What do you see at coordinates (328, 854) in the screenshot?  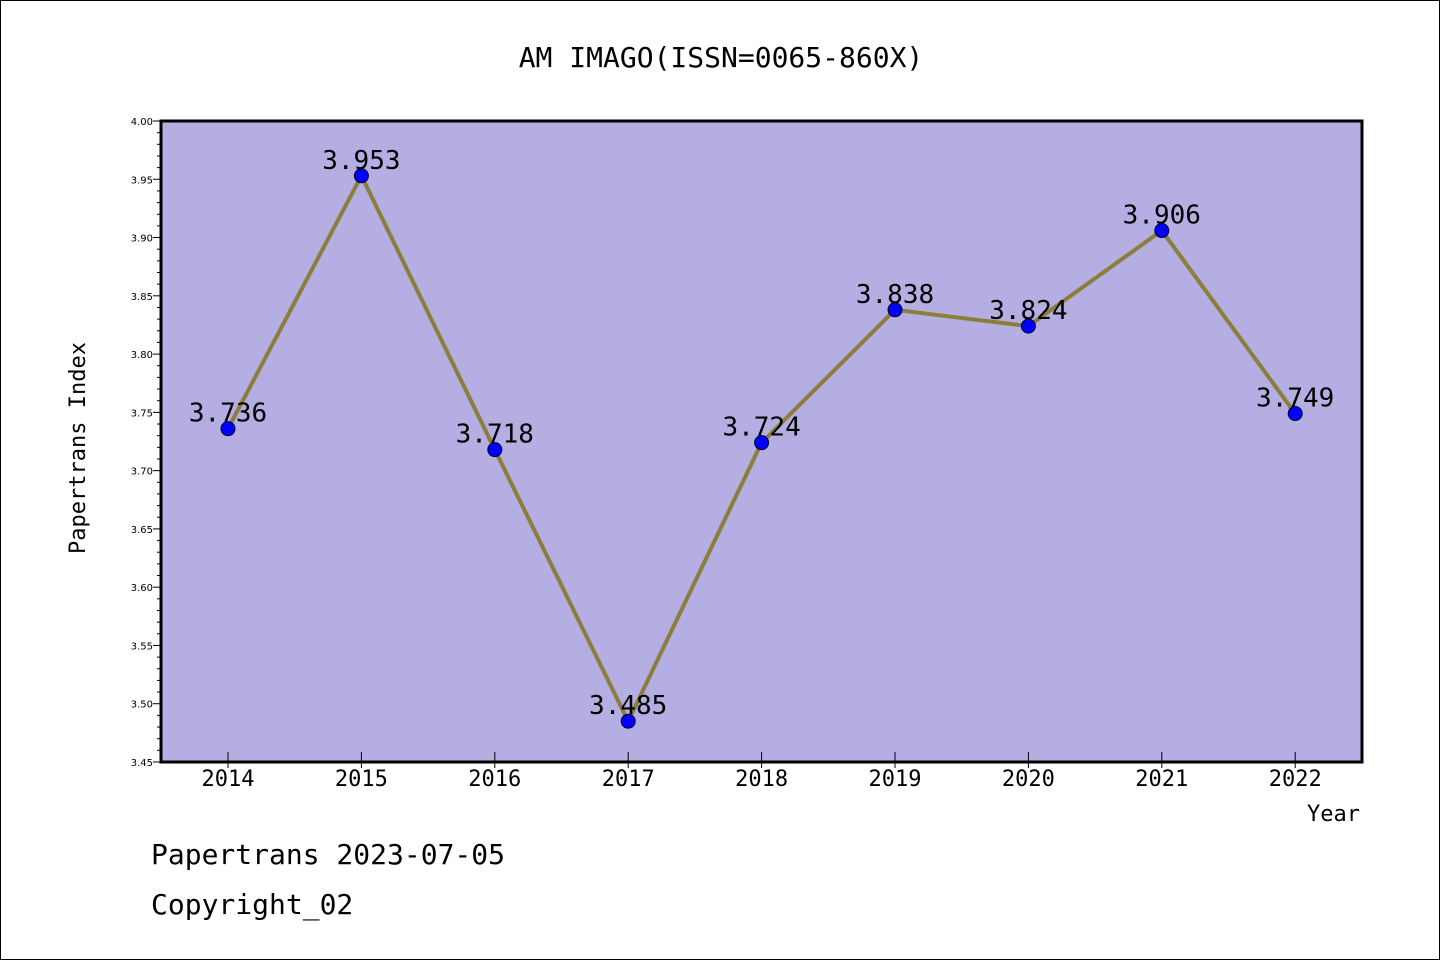 I see `footer-date-text: Papertrans 2023-07-05` at bounding box center [328, 854].